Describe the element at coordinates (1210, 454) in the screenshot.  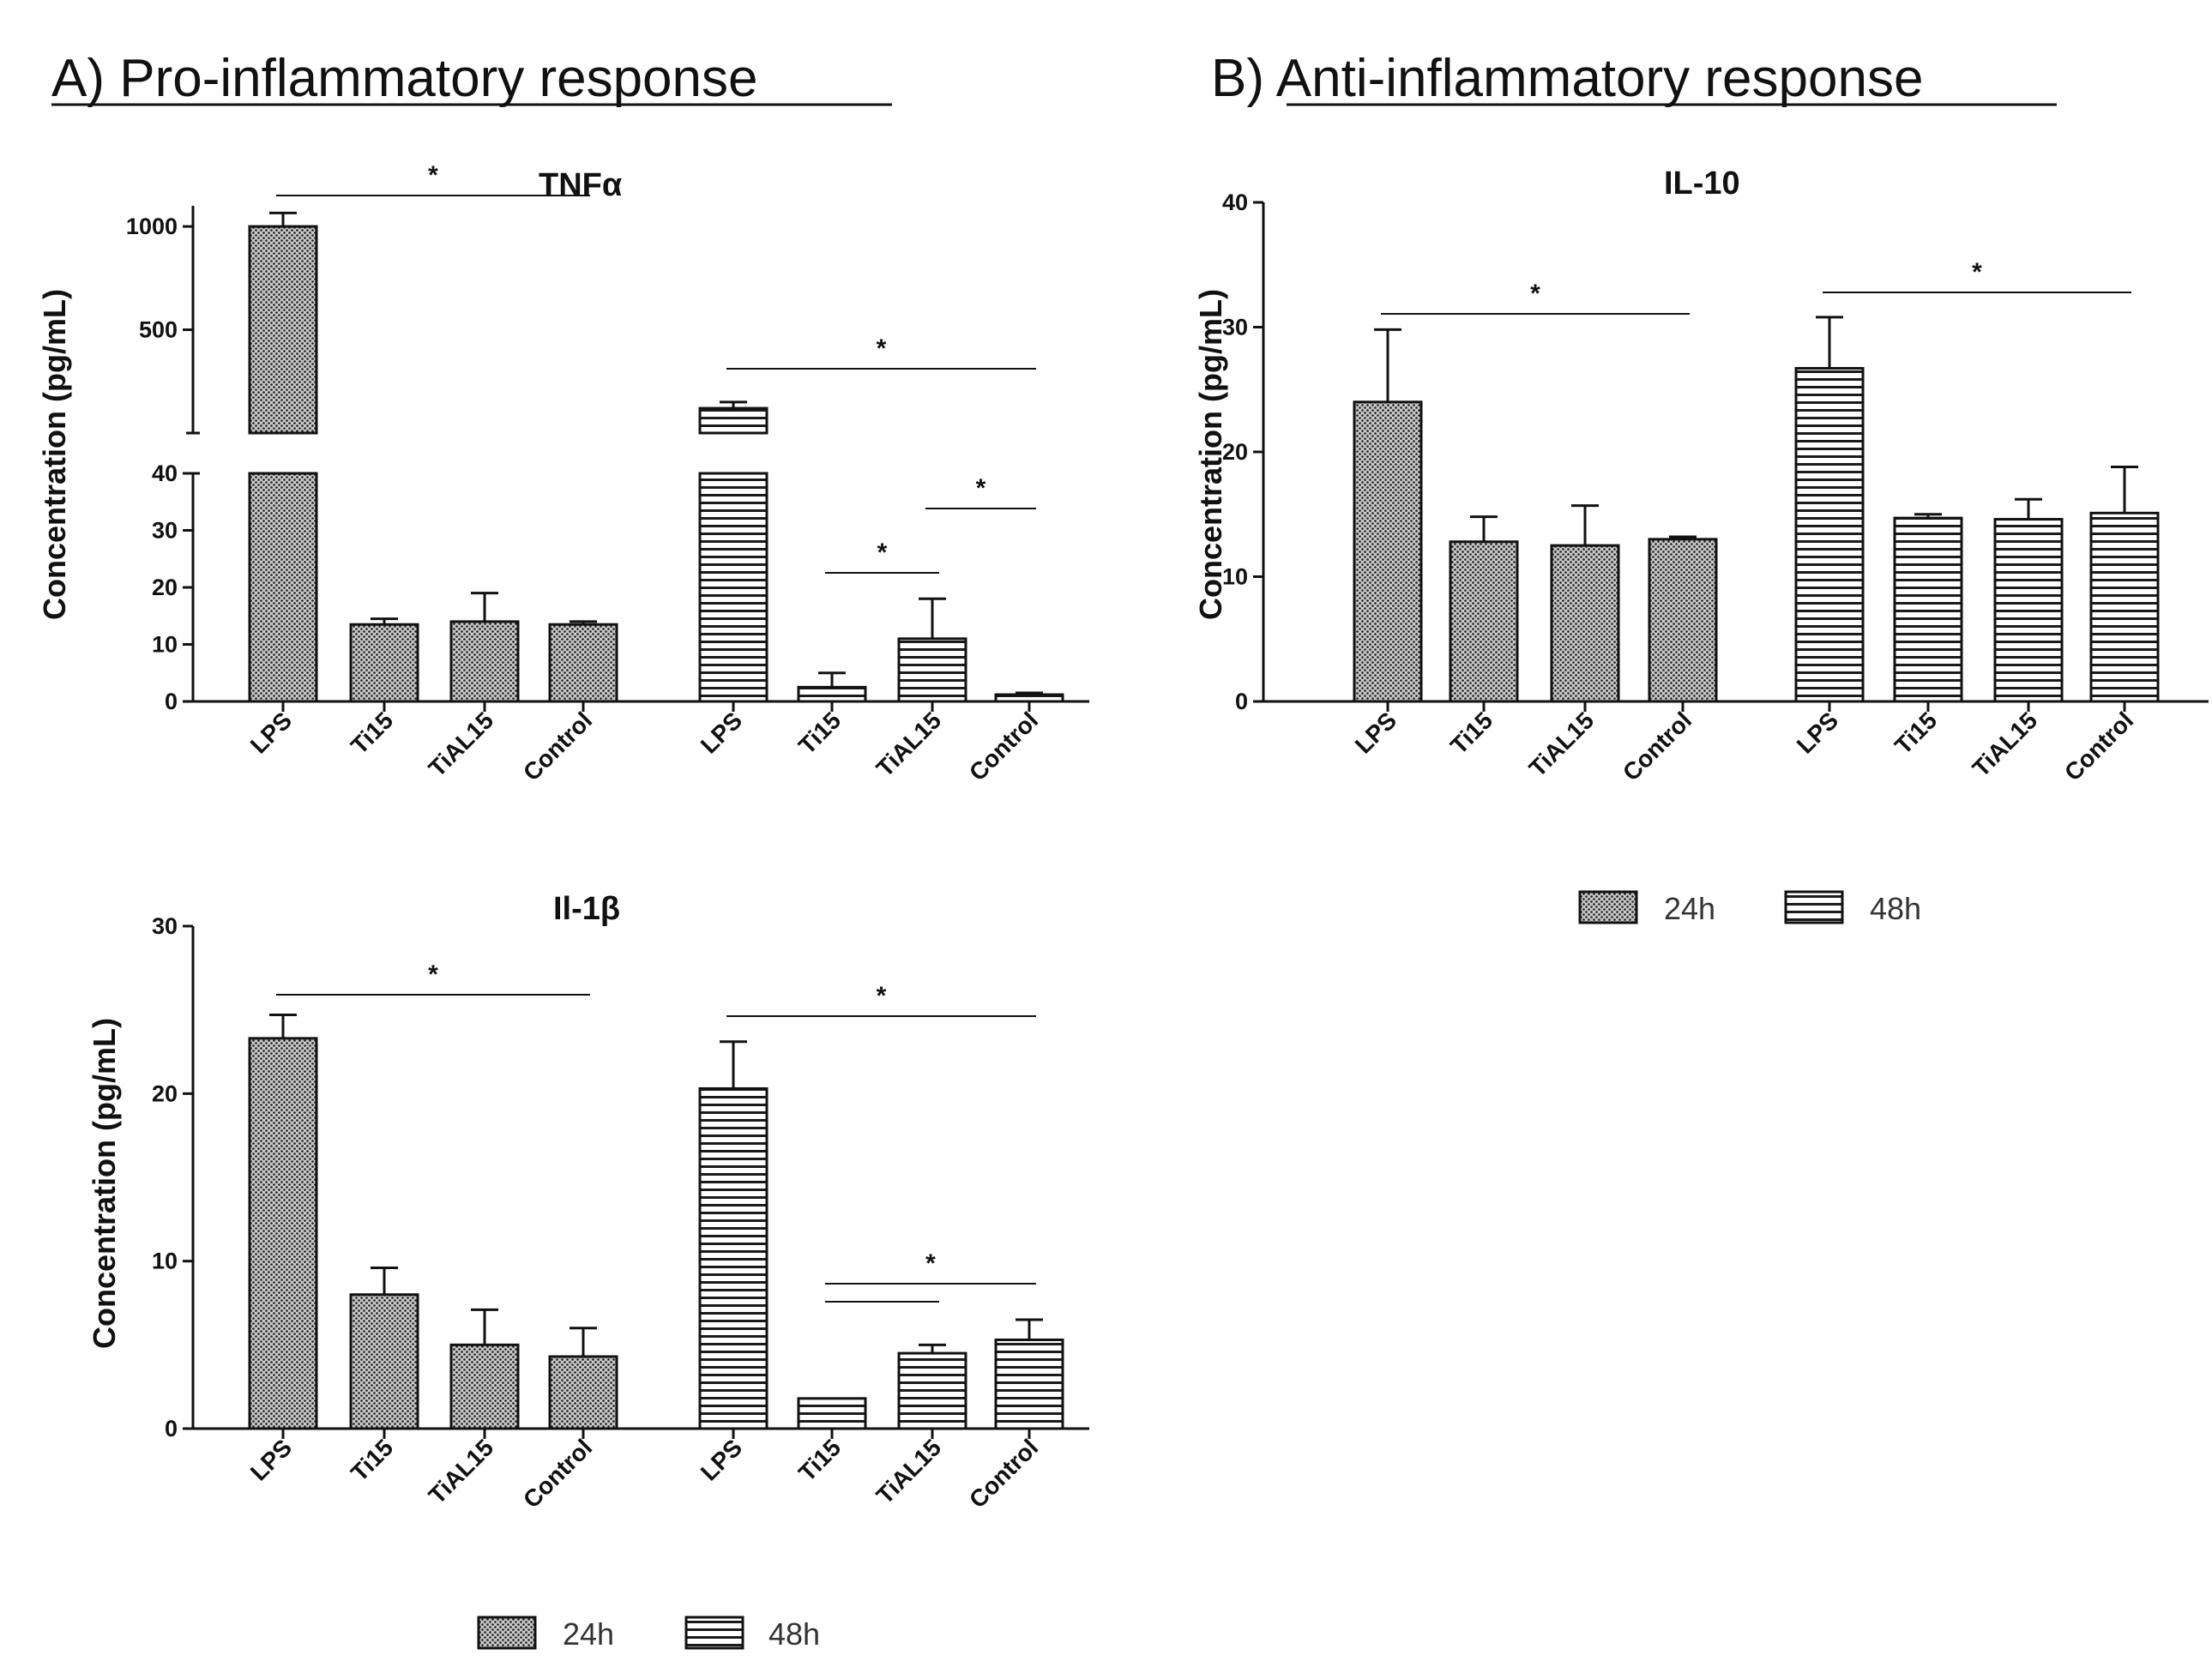
I see `y-axis-label-il10: Concentration (pg/mL)` at that location.